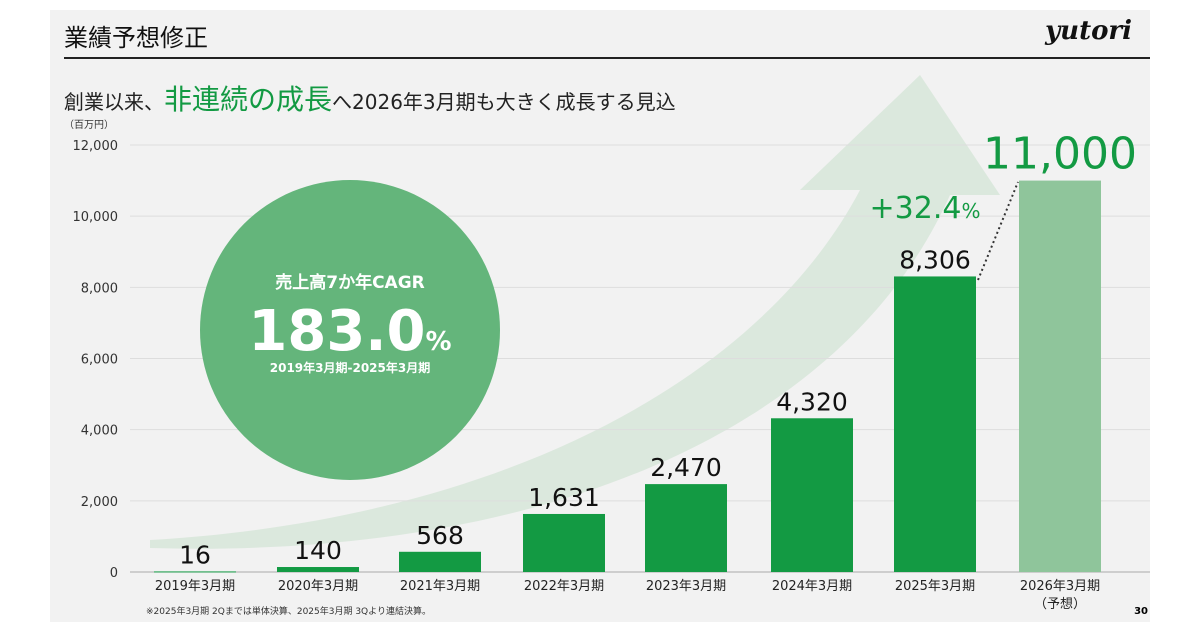  Describe the element at coordinates (607, 58) in the screenshot. I see `title-divider` at that location.